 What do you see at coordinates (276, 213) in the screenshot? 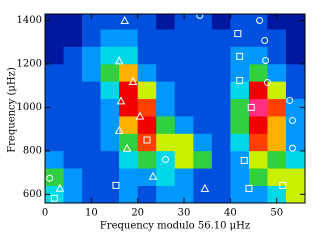
I see `x-tick-label: 50` at bounding box center [276, 213].